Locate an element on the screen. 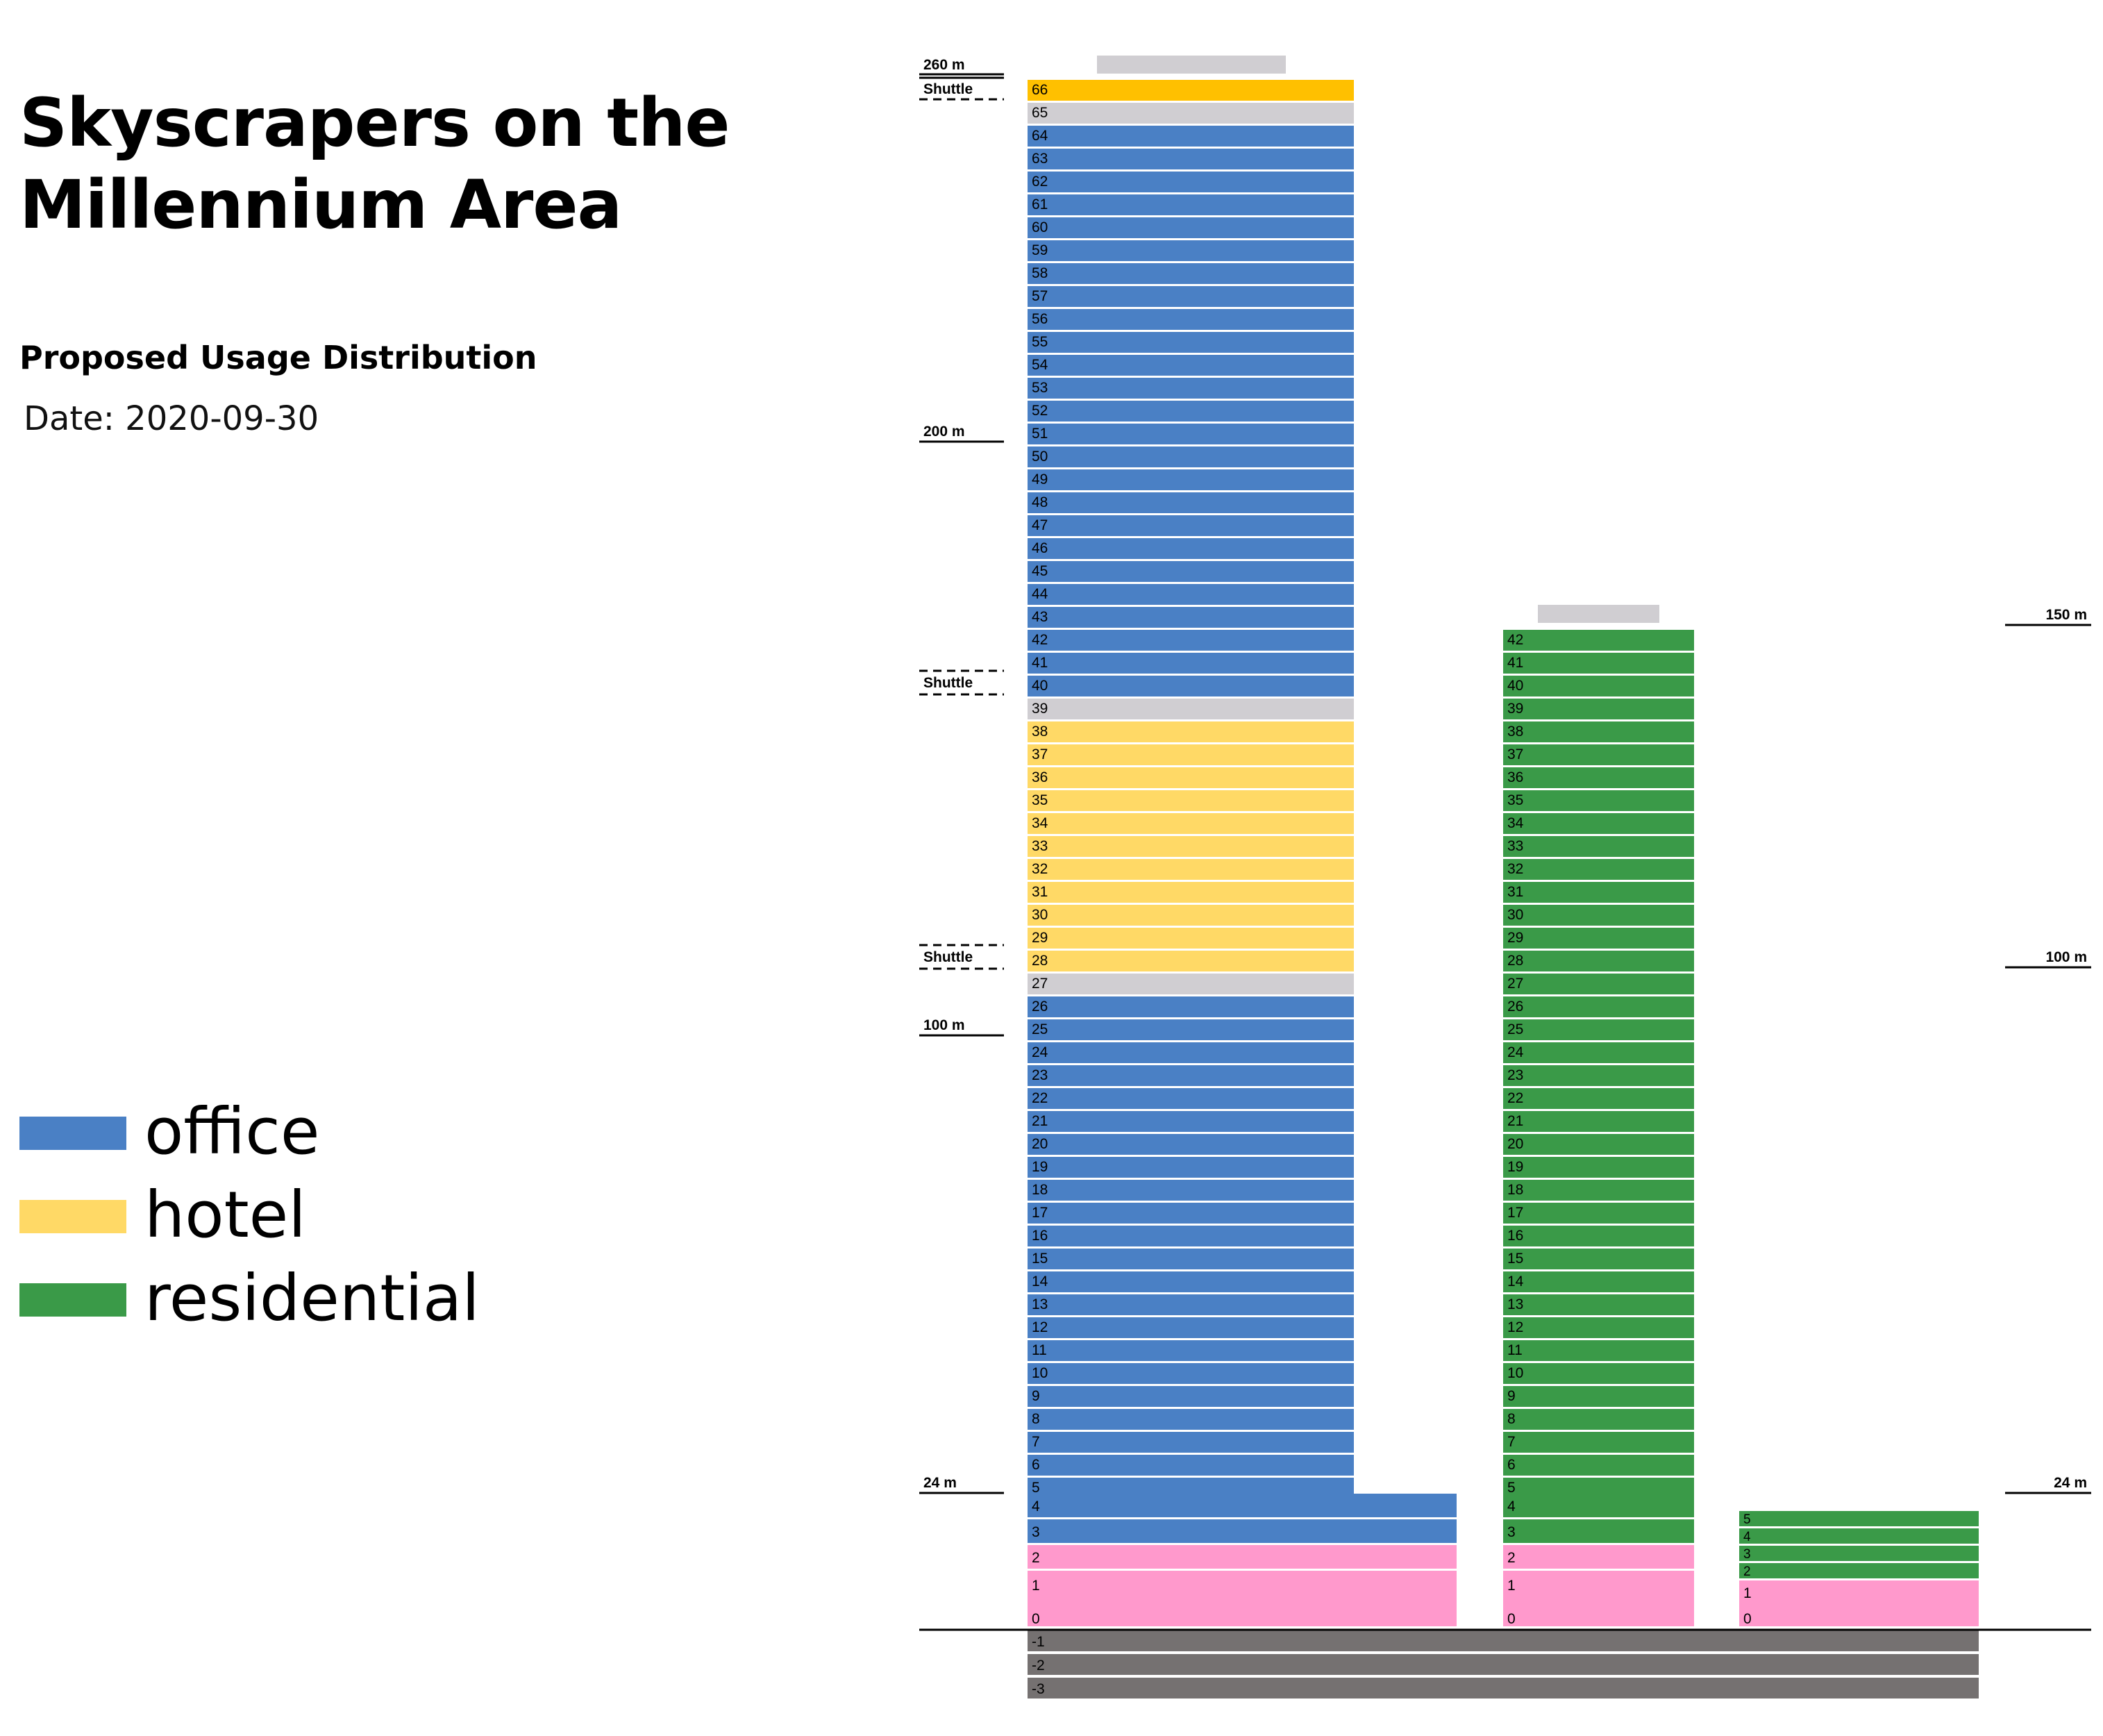  floor-label-t1-0: 0 is located at coordinates (1036, 1619).